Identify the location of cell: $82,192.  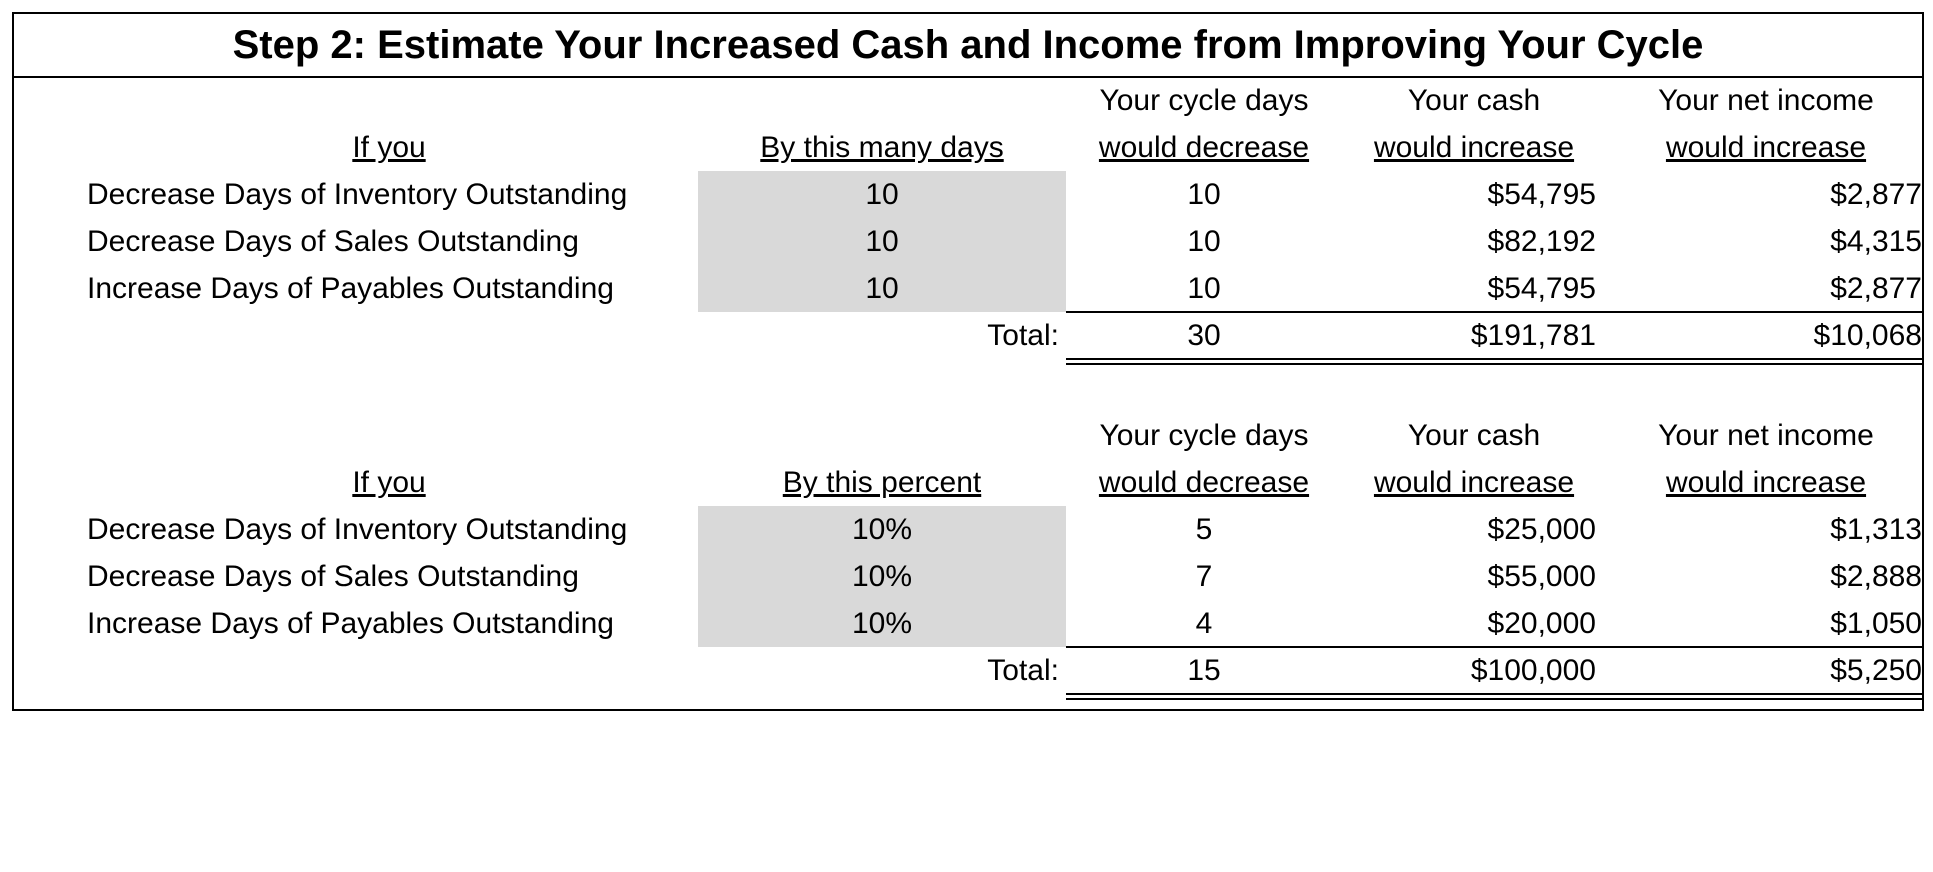
(1541, 241).